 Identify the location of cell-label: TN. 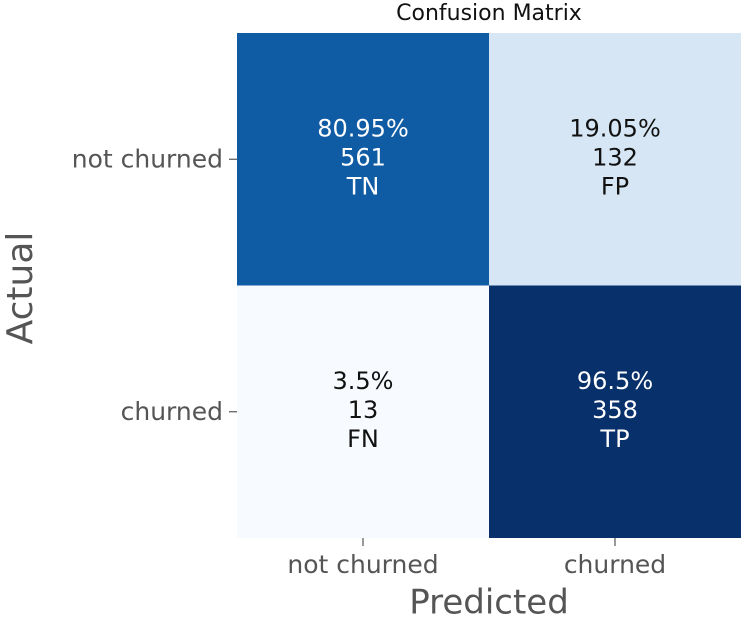
(363, 186).